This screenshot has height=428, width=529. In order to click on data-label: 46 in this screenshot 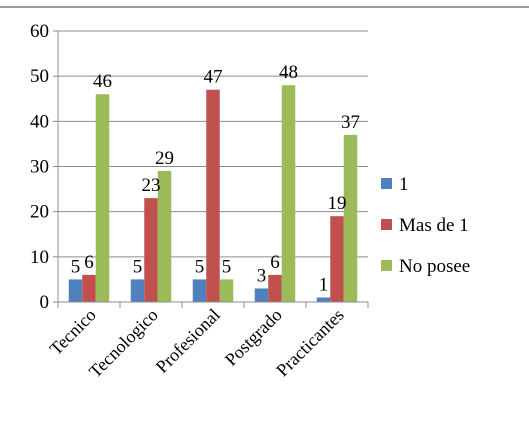, I will do `click(102, 81)`.